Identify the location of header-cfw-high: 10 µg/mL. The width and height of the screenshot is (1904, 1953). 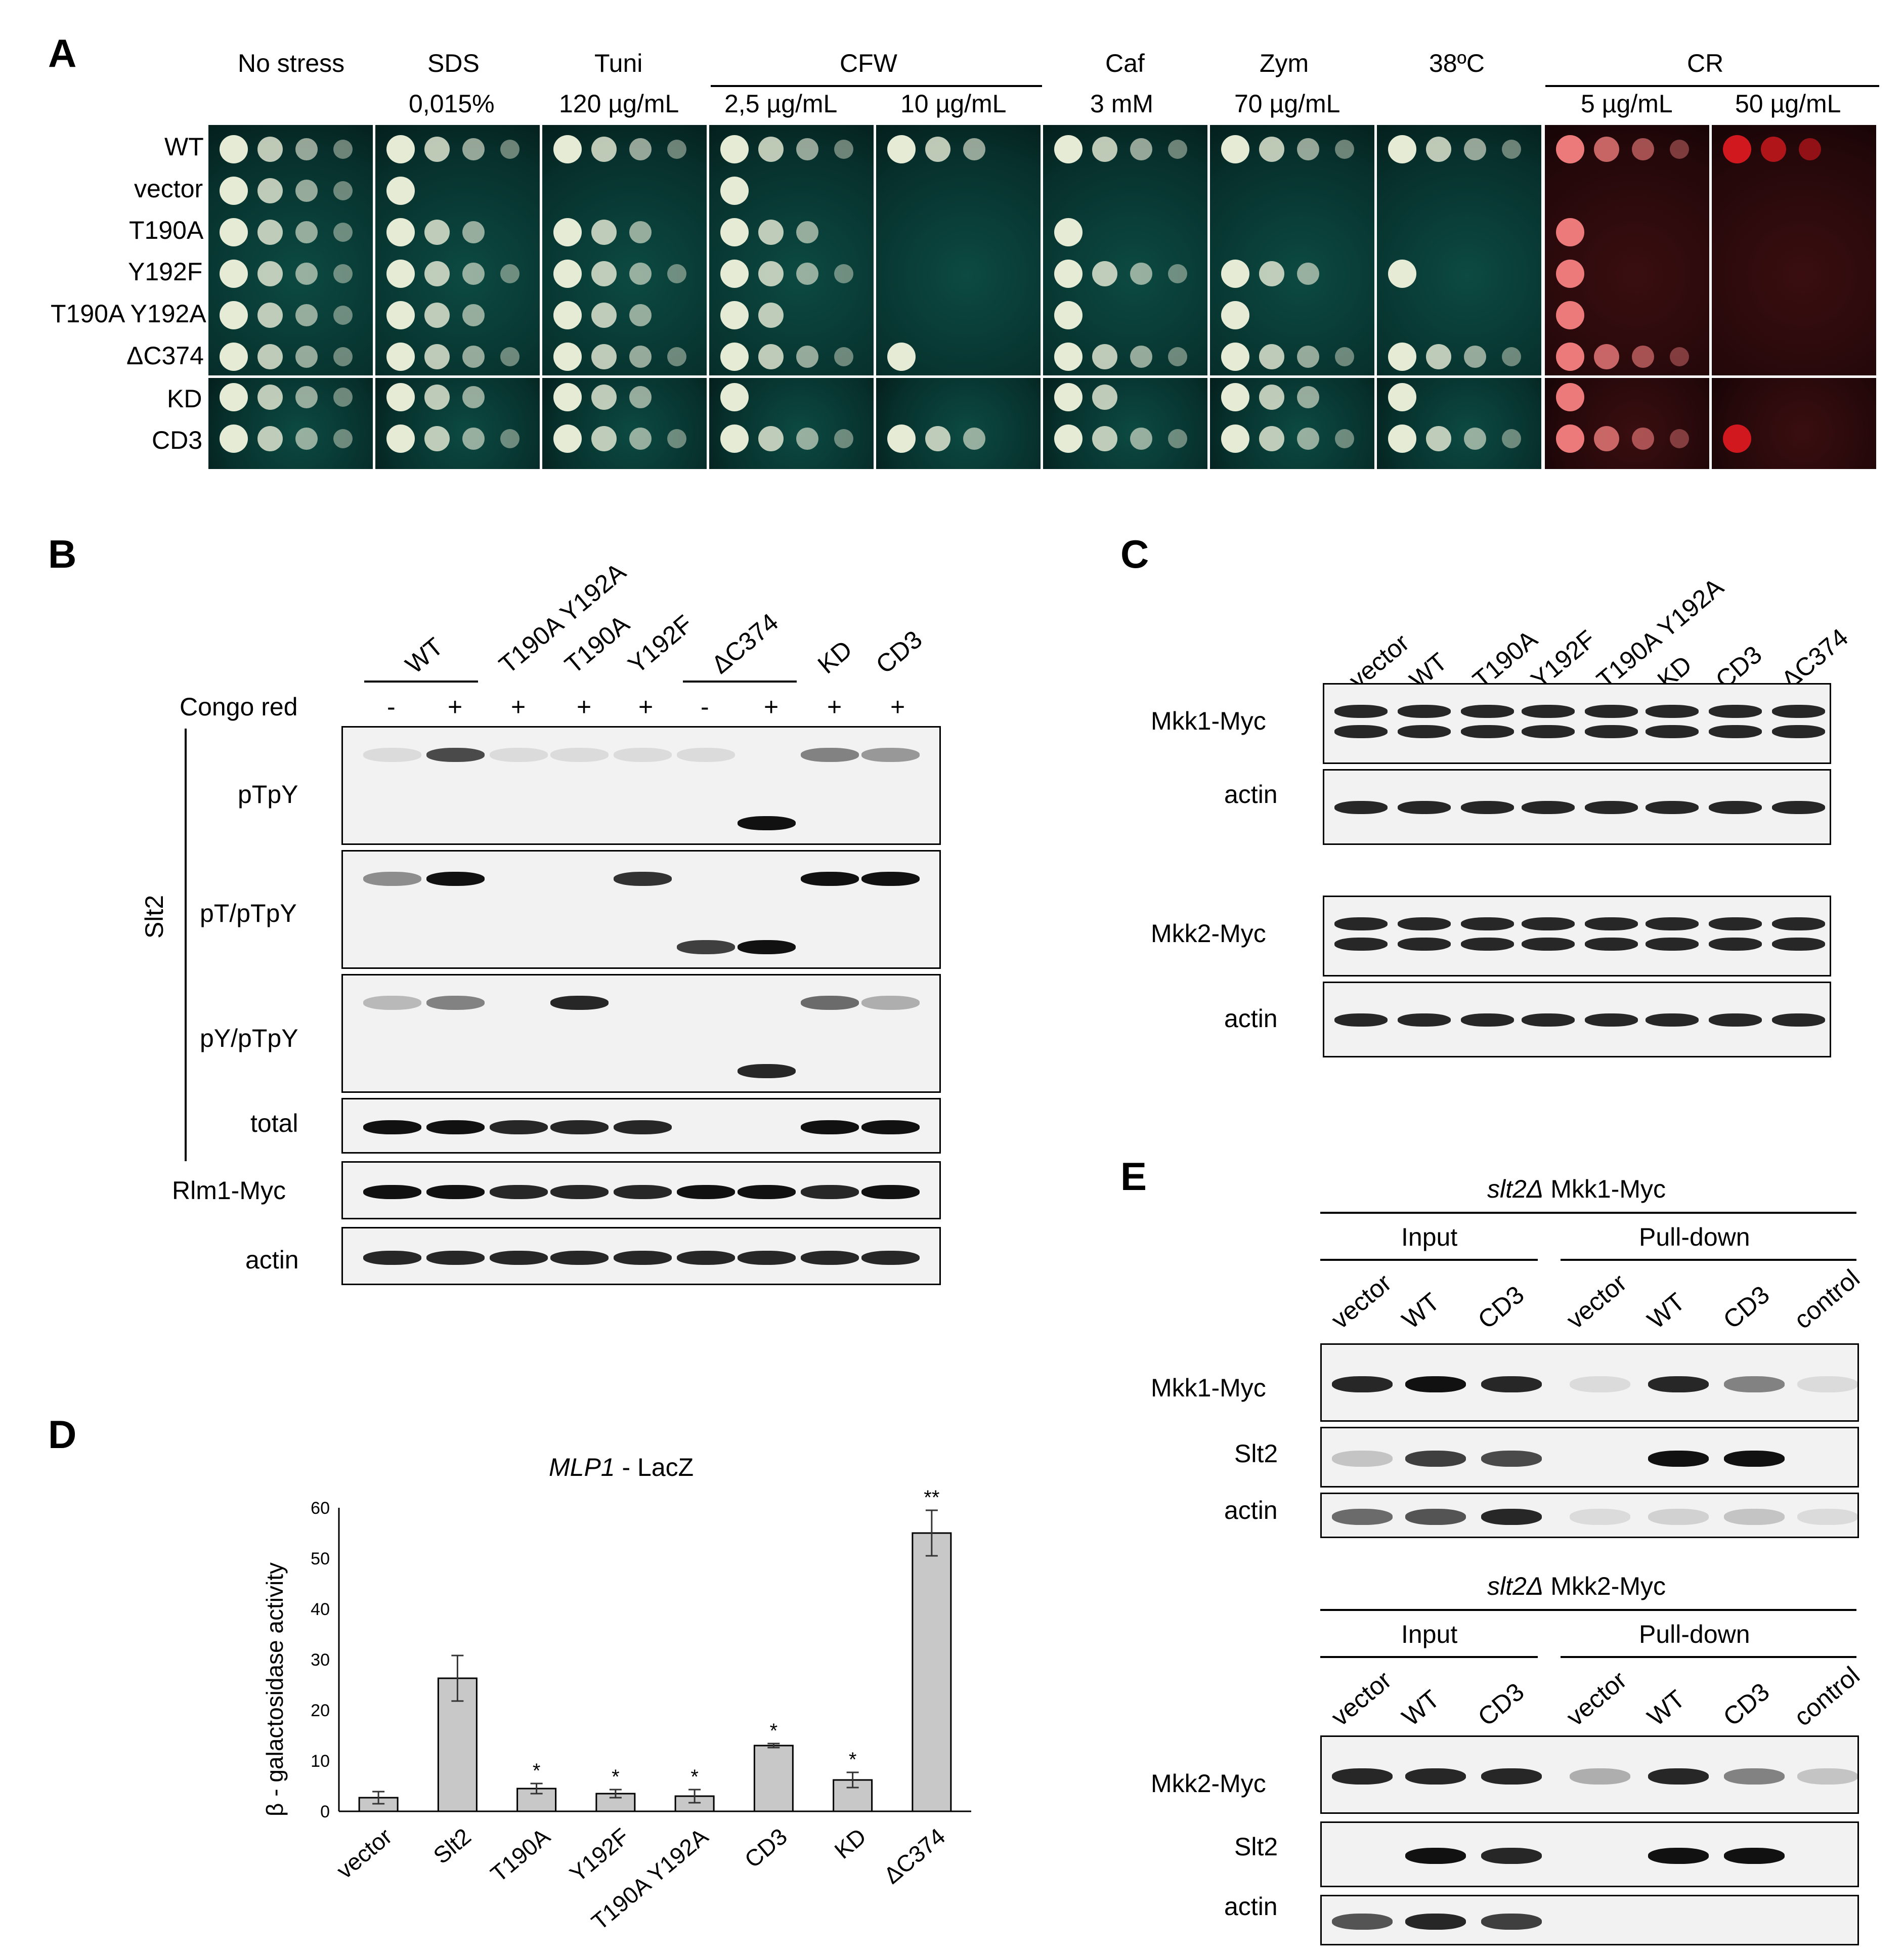
(953, 104).